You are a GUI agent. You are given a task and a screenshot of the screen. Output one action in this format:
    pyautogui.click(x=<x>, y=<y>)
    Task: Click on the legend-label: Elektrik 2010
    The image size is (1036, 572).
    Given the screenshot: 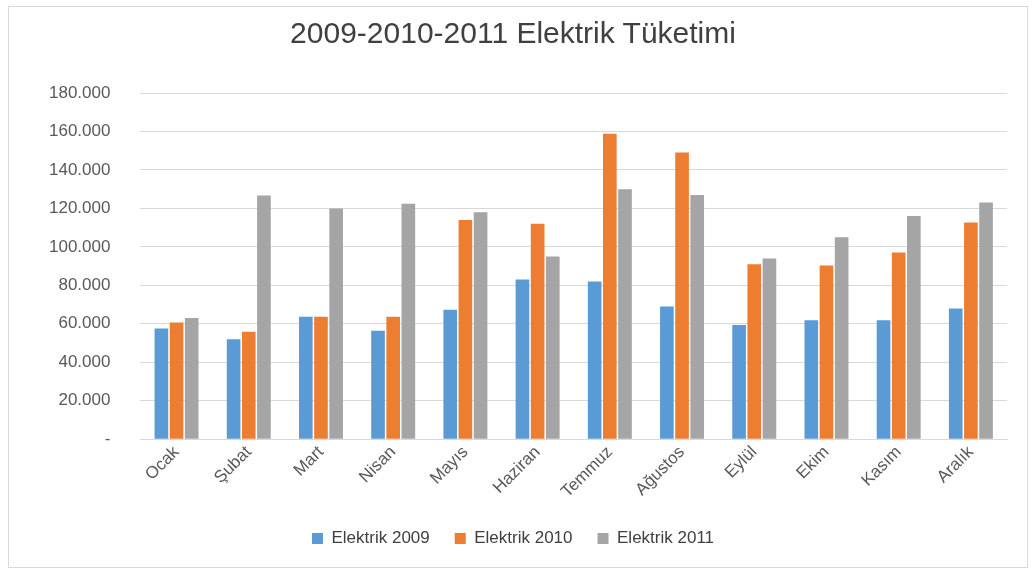 What is the action you would take?
    pyautogui.click(x=523, y=538)
    